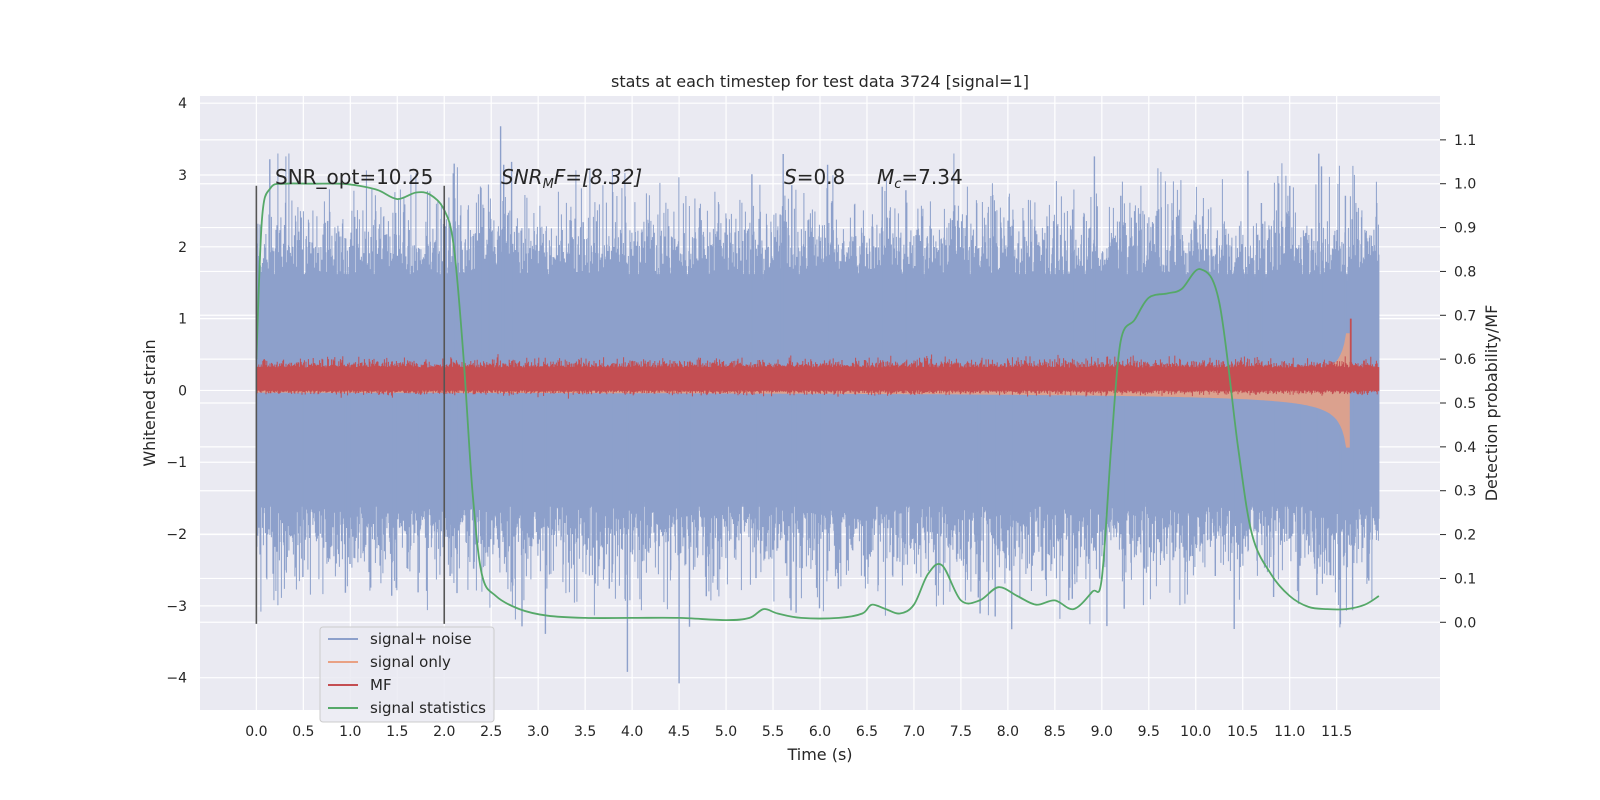  What do you see at coordinates (1465, 185) in the screenshot?
I see `y-right-tick-label: 1.0` at bounding box center [1465, 185].